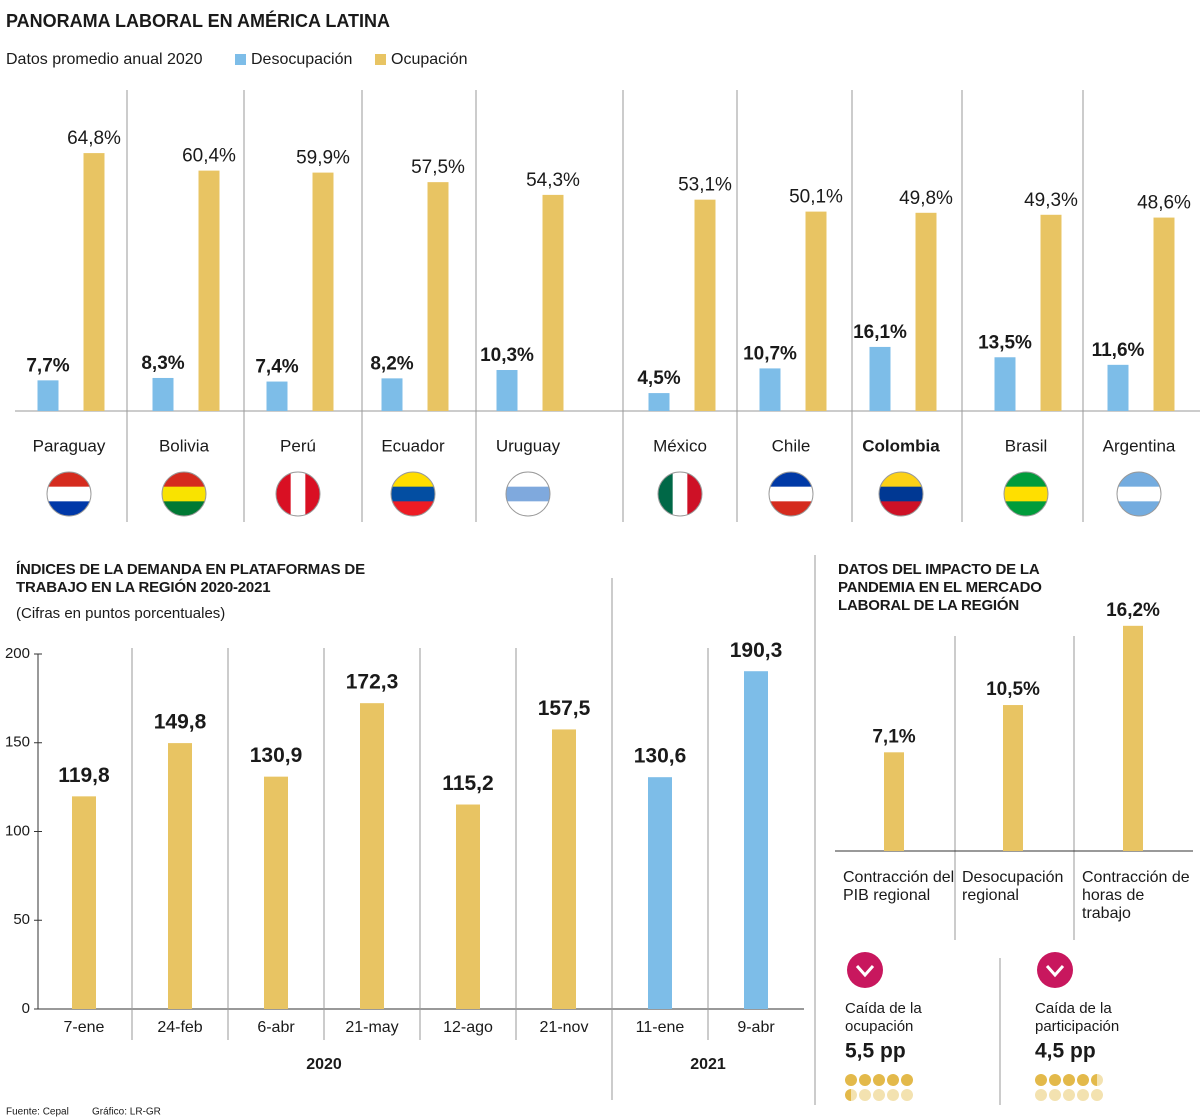 The height and width of the screenshot is (1120, 1200). I want to click on legend-swatch, so click(380, 59).